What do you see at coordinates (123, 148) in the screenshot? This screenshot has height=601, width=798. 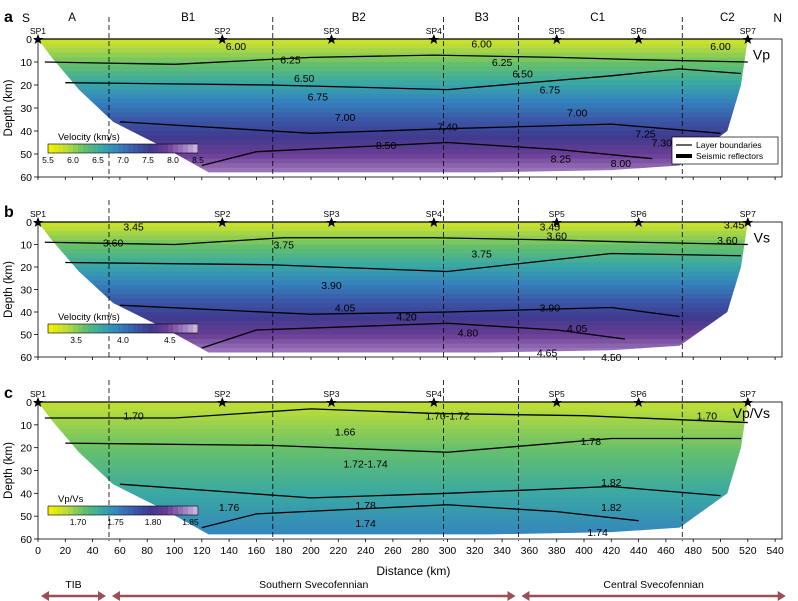 I see `colorbar-frame` at bounding box center [123, 148].